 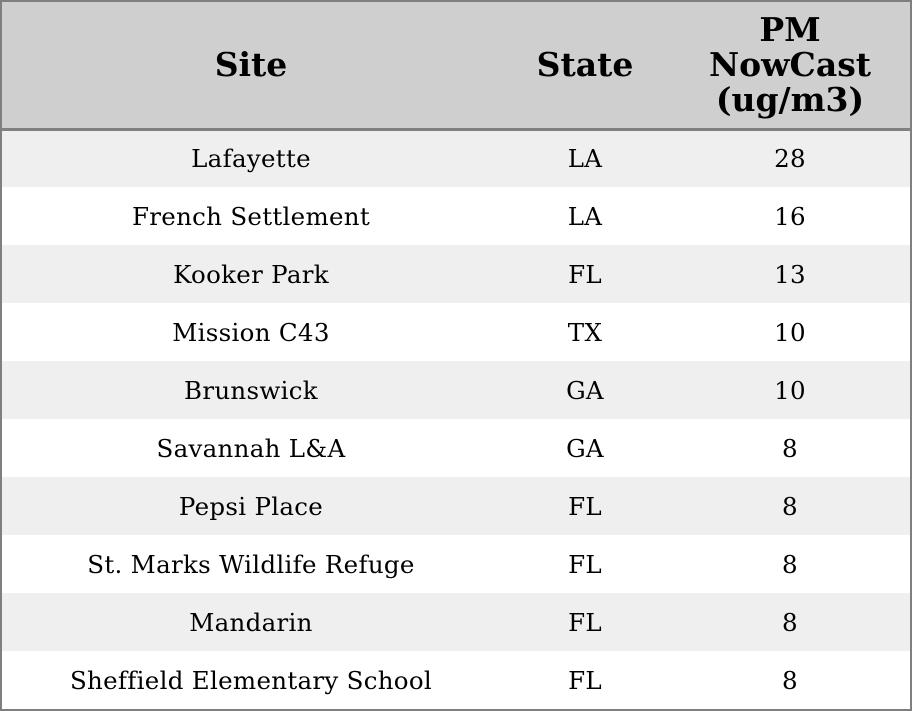 I want to click on column-header-pm-line-1: PM, so click(x=790, y=30).